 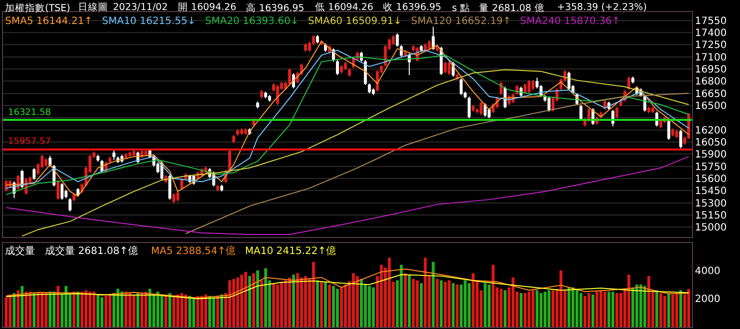 I want to click on y-tick-label: 16200, so click(x=710, y=130).